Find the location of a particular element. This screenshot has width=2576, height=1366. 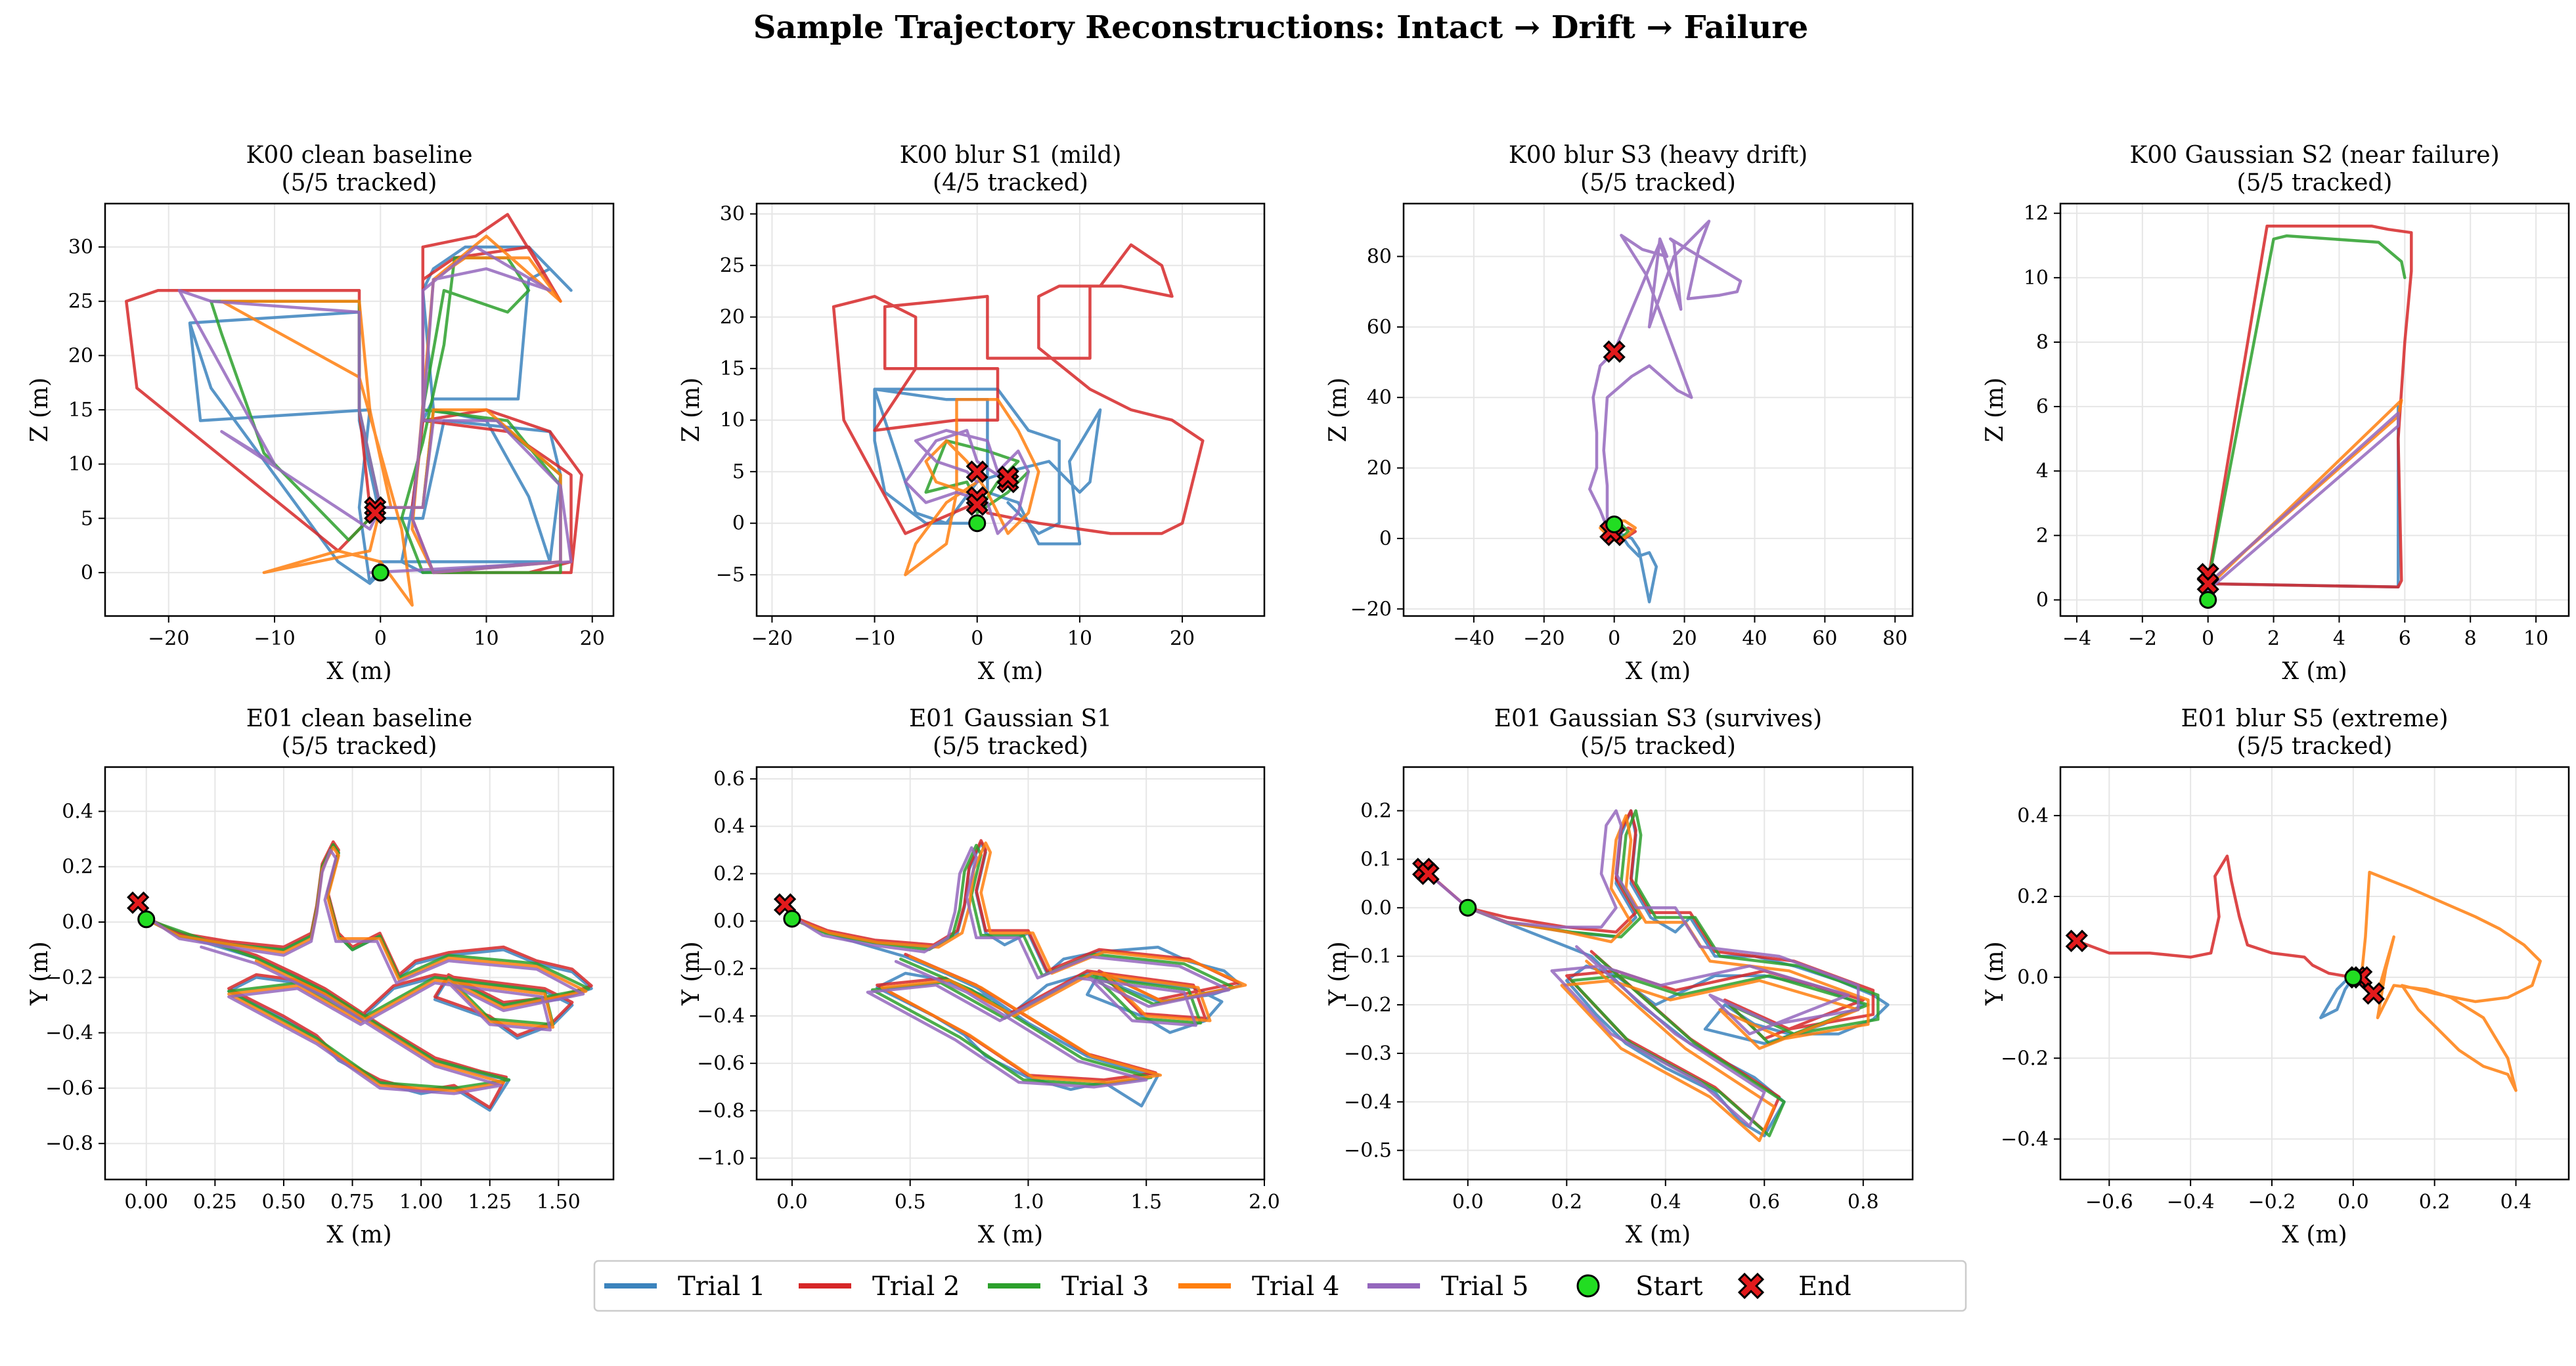

y-tick-label: −0.2 is located at coordinates (2025, 1058).